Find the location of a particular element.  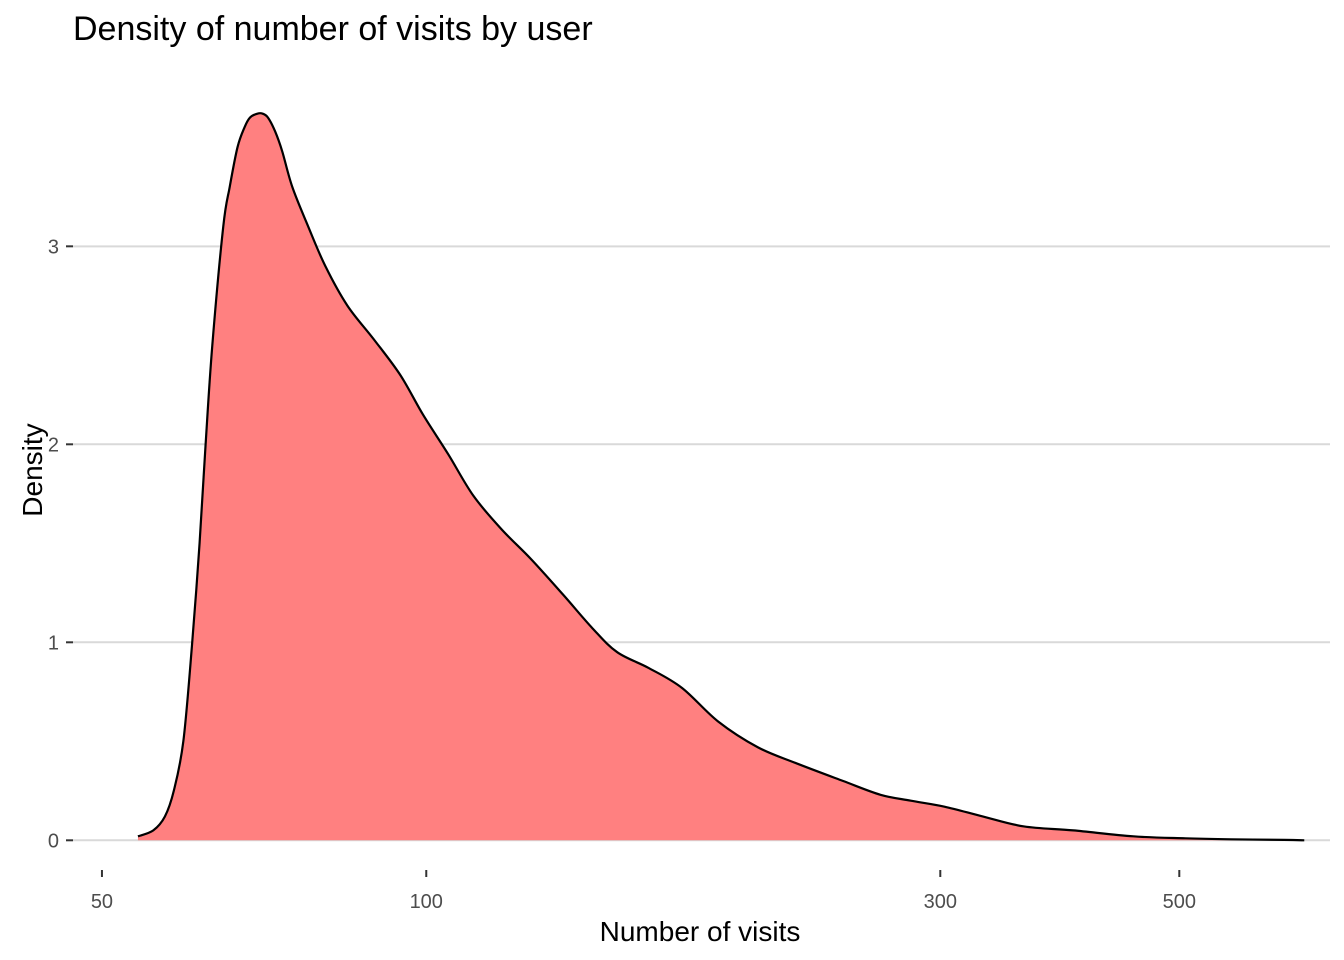

y-axis-title: Density is located at coordinates (32, 469).